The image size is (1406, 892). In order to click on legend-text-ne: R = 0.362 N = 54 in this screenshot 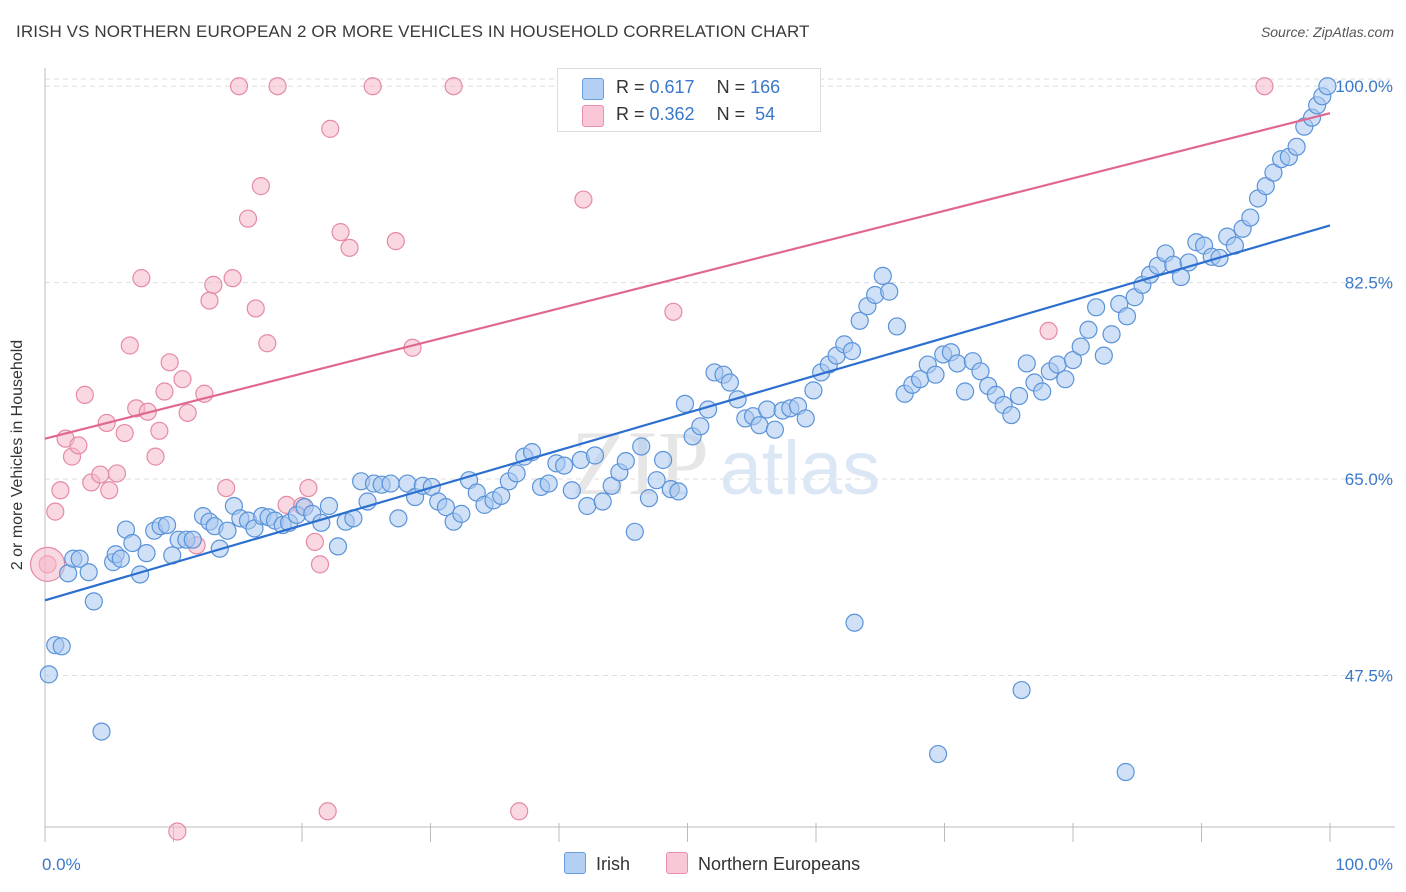, I will do `click(695, 114)`.